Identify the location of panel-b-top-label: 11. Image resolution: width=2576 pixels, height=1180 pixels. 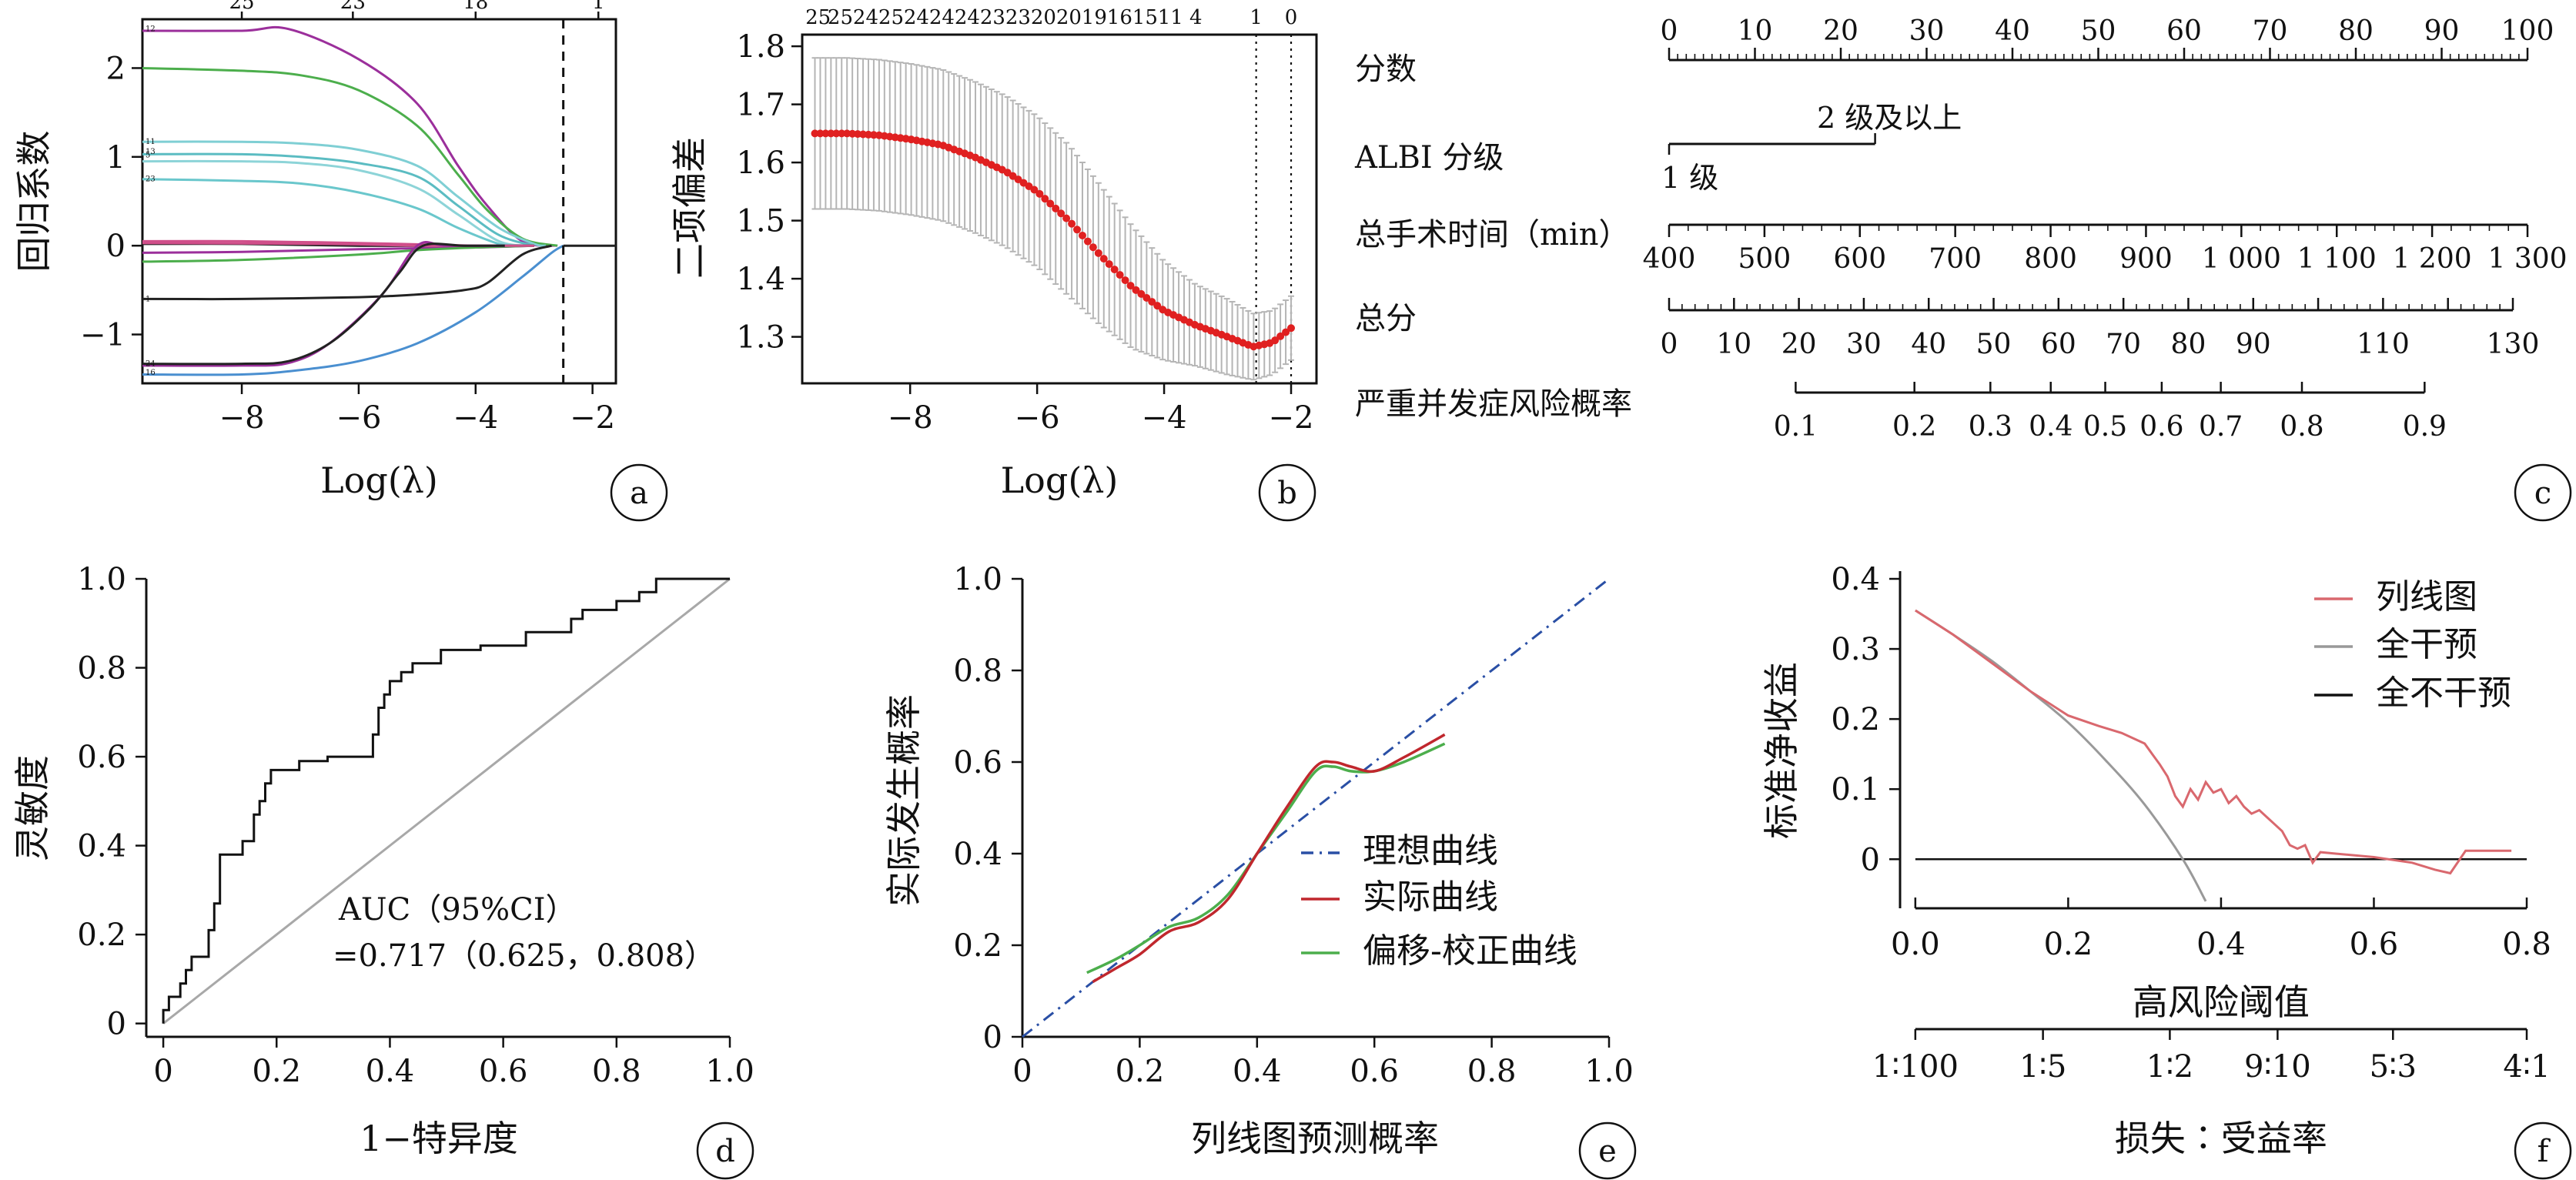
(1171, 17).